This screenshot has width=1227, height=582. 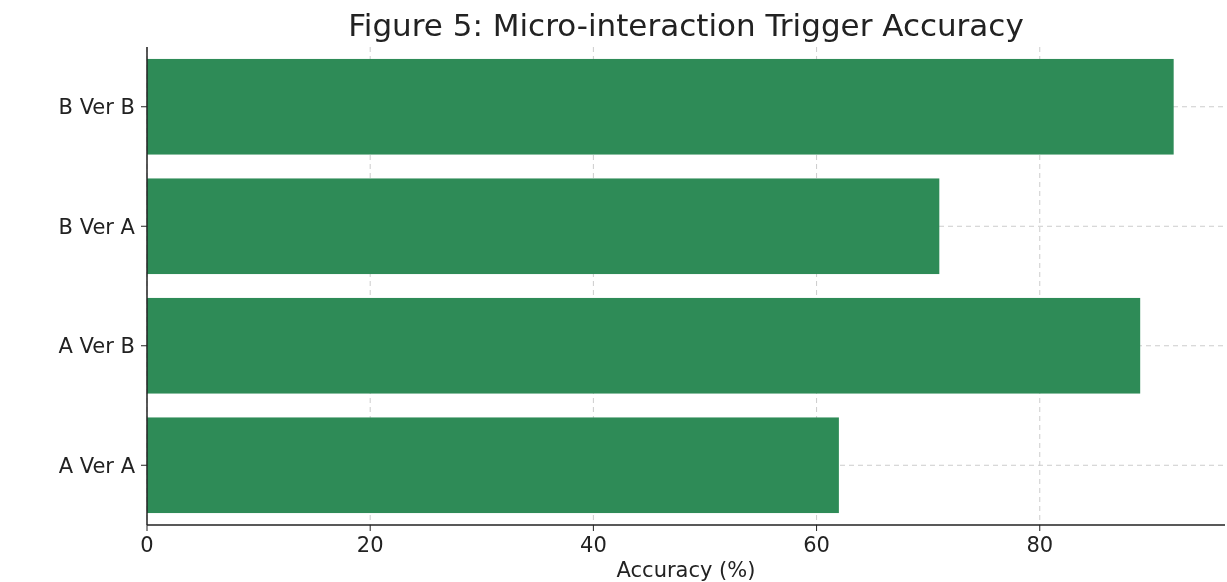 What do you see at coordinates (97, 465) in the screenshot?
I see `y-tick-label: A Ver A` at bounding box center [97, 465].